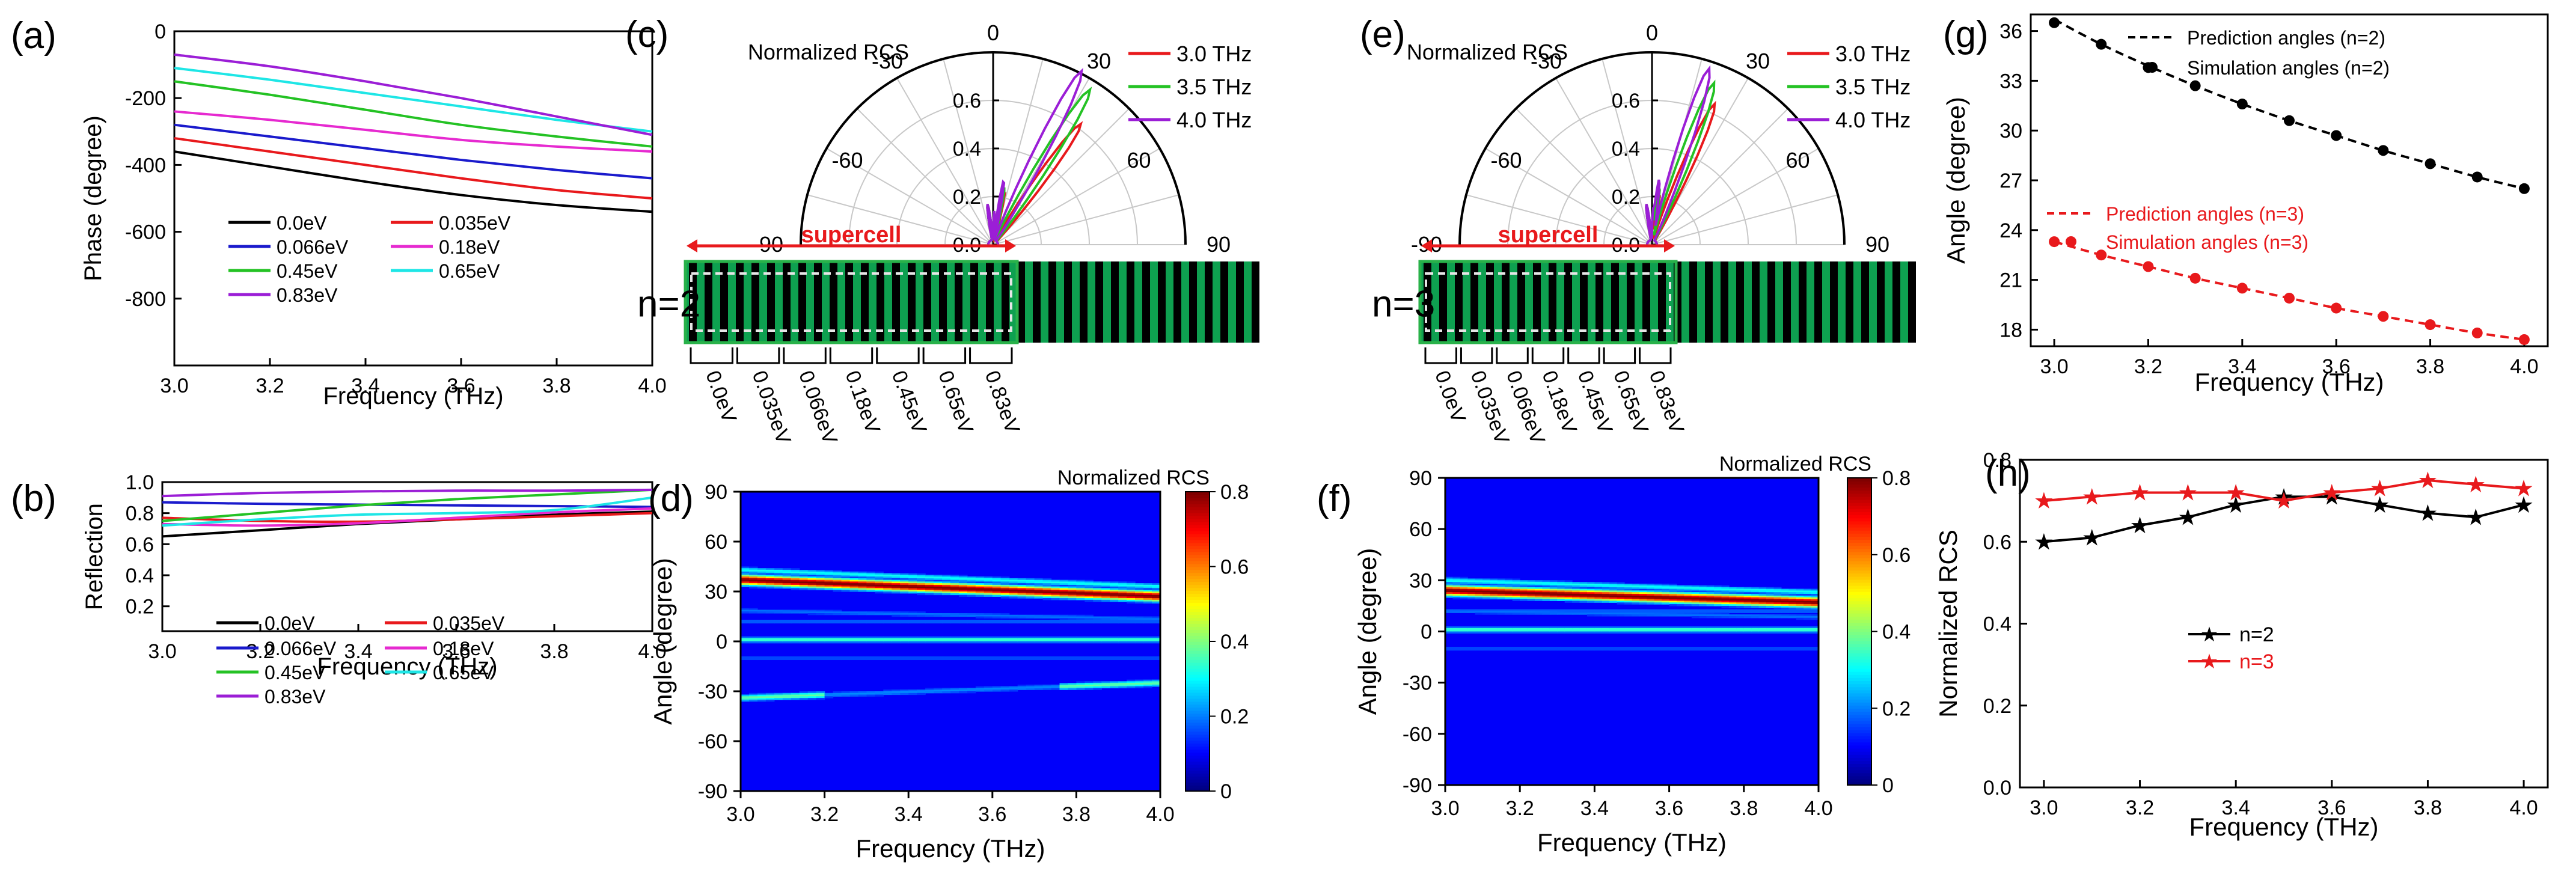  Describe the element at coordinates (1873, 54) in the screenshot. I see `legend-label: 3.0 THz` at that location.